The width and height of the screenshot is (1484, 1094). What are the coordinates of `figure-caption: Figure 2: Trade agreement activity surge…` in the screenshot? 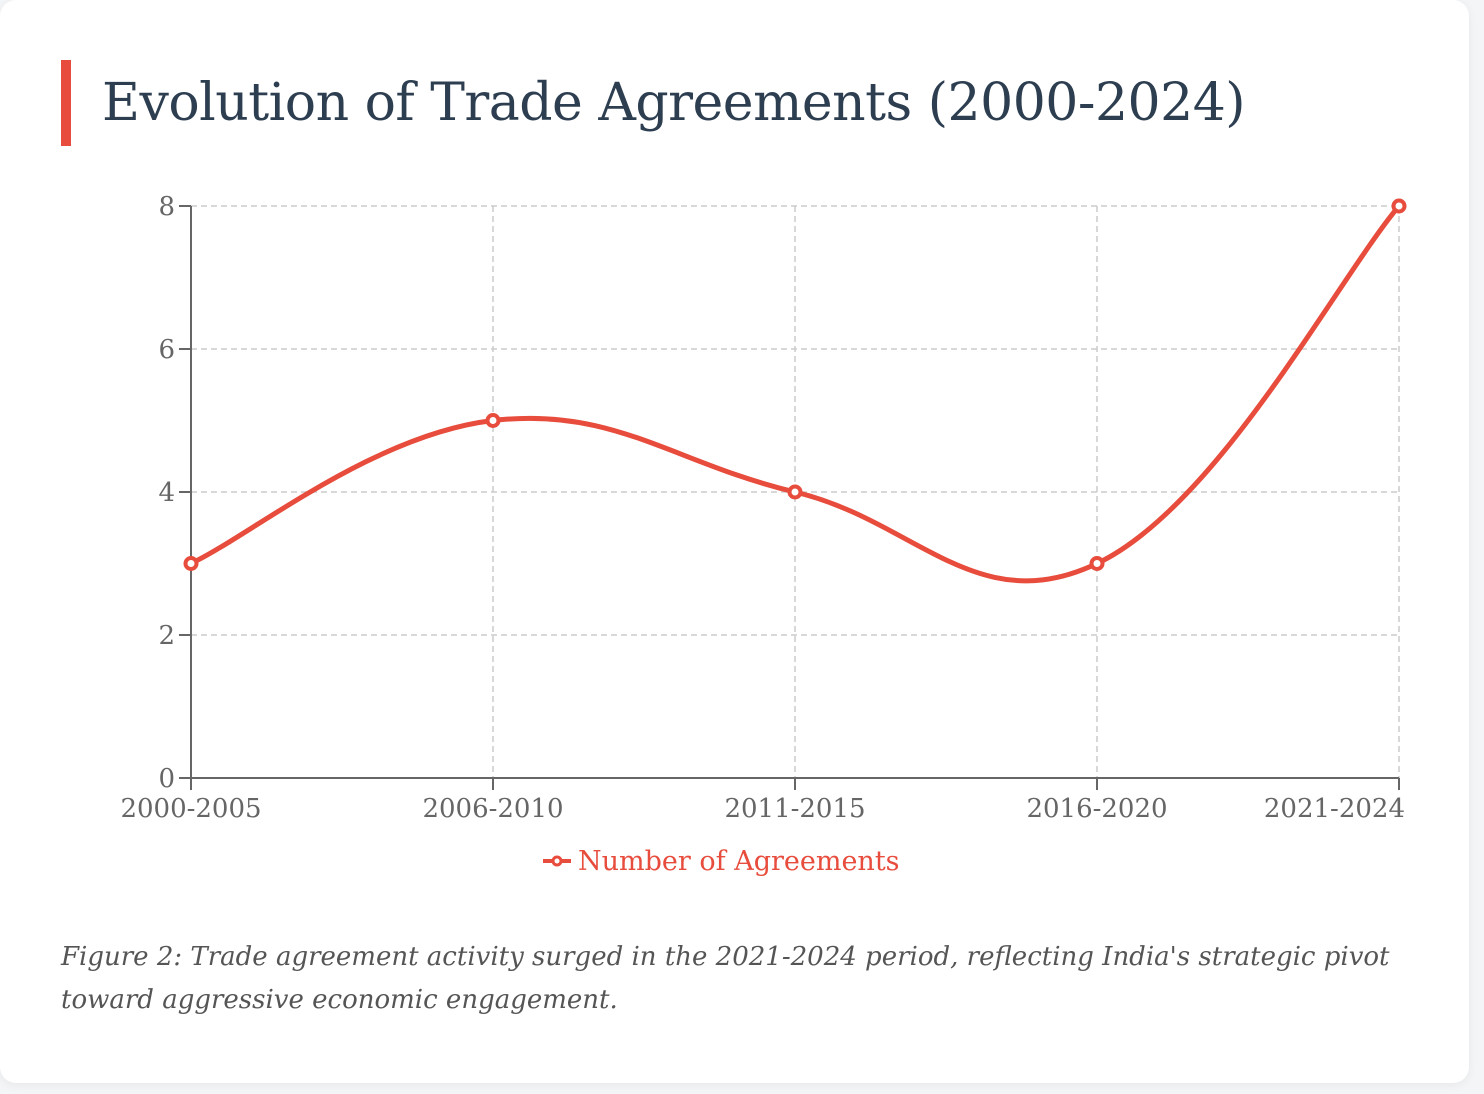 It's located at (725, 978).